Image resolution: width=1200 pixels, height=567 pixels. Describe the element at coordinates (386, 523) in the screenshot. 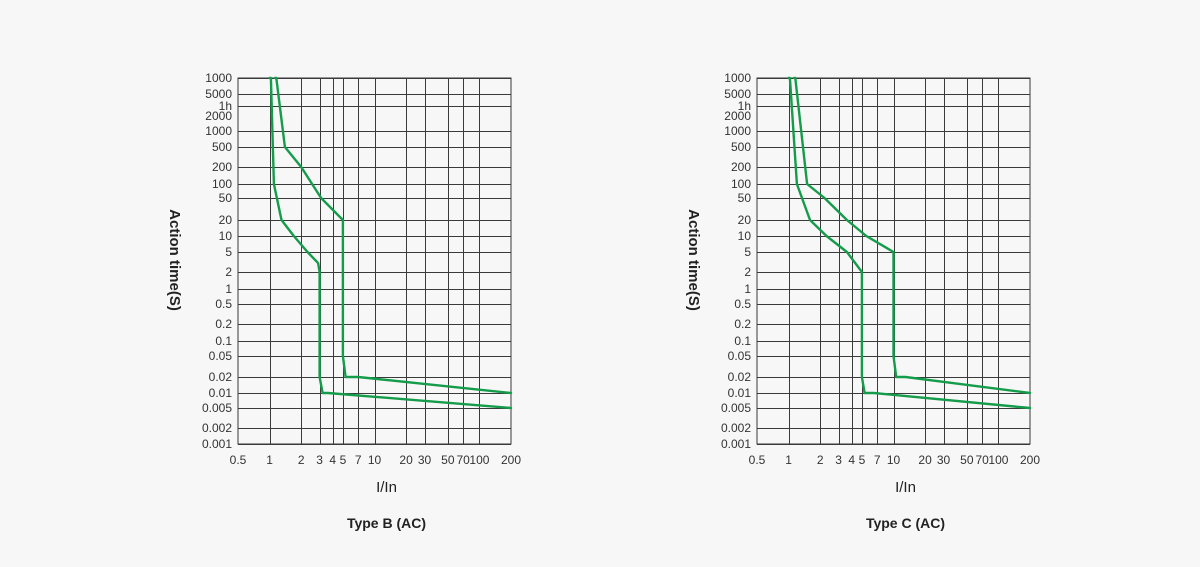

I see `chart-title: Type B (AC)` at that location.